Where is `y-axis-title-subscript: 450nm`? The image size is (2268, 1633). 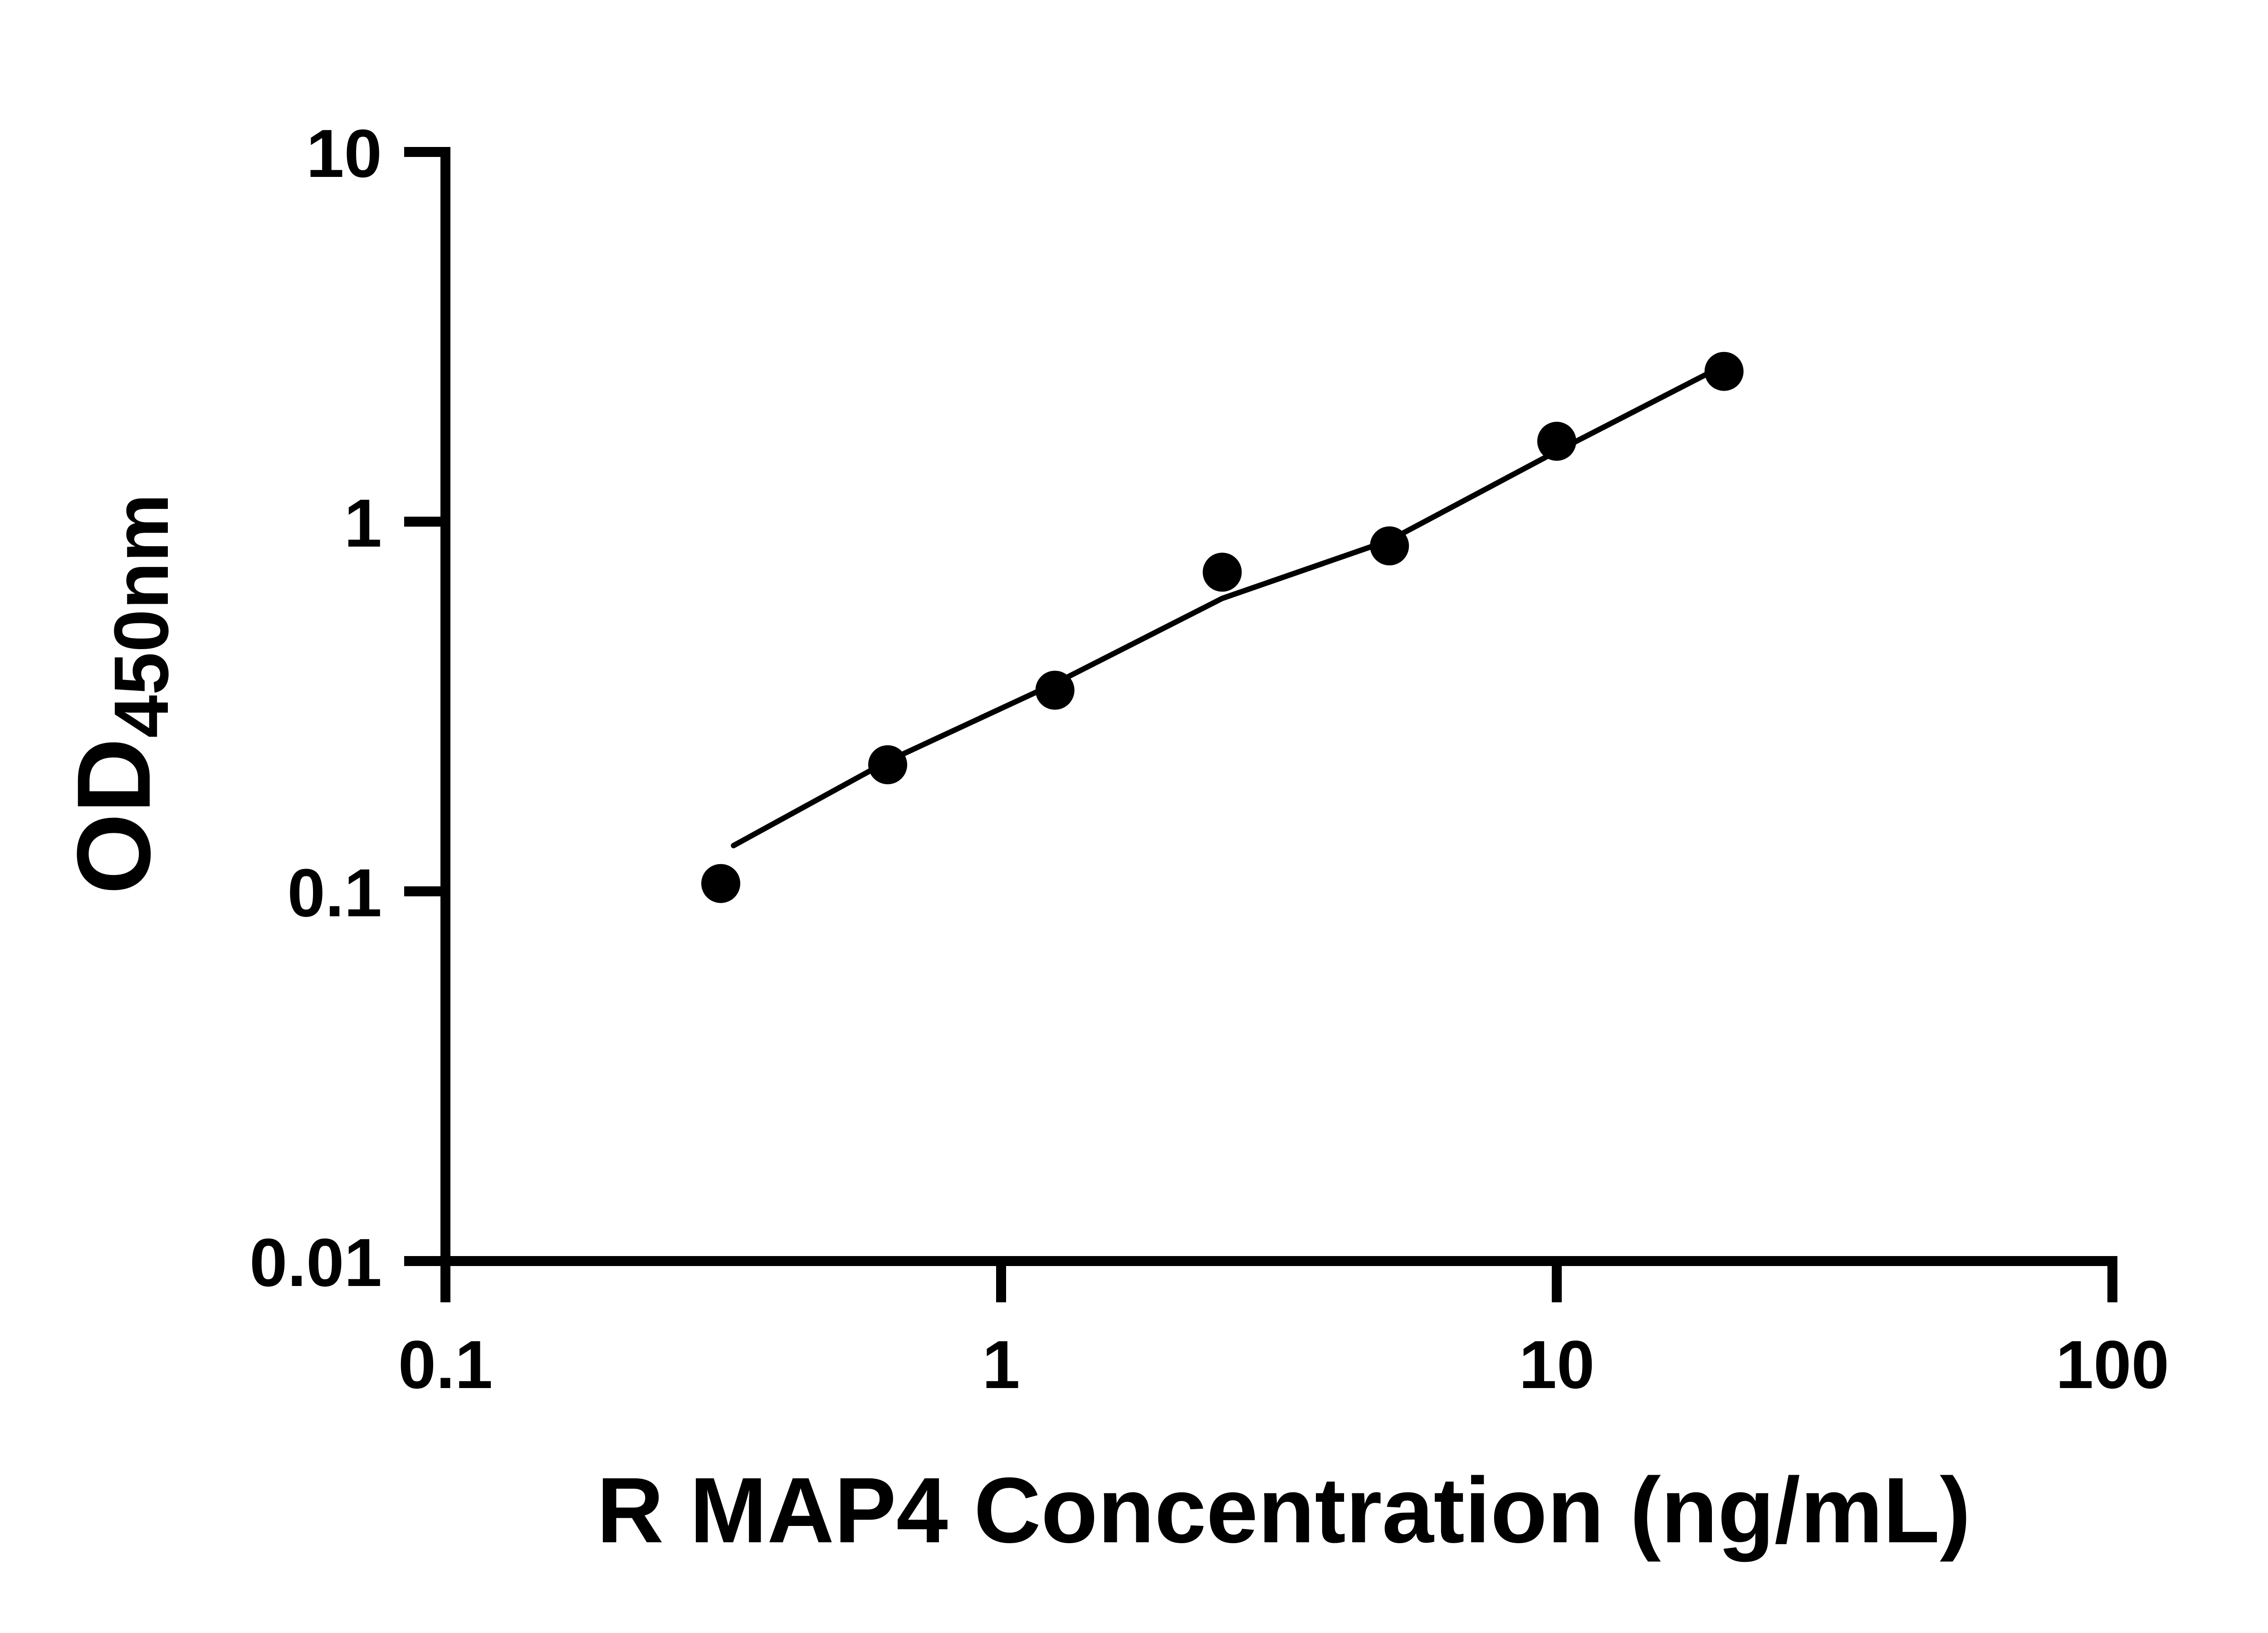
y-axis-title-subscript: 450nm is located at coordinates (141, 616).